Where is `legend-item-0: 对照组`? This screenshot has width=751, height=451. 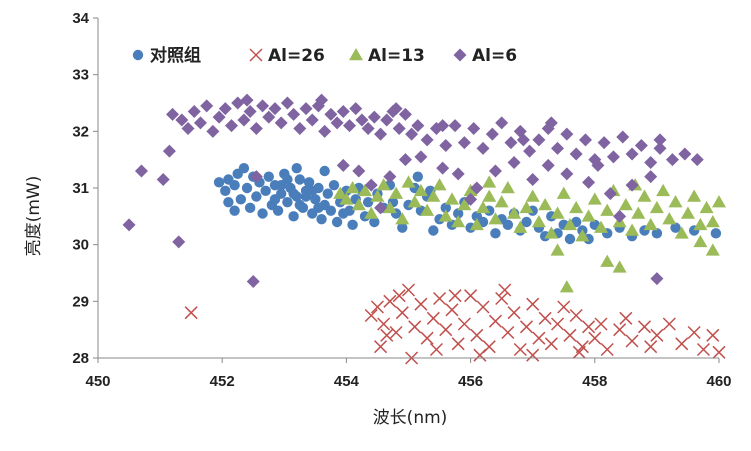
legend-item-0: 对照组 is located at coordinates (166, 55).